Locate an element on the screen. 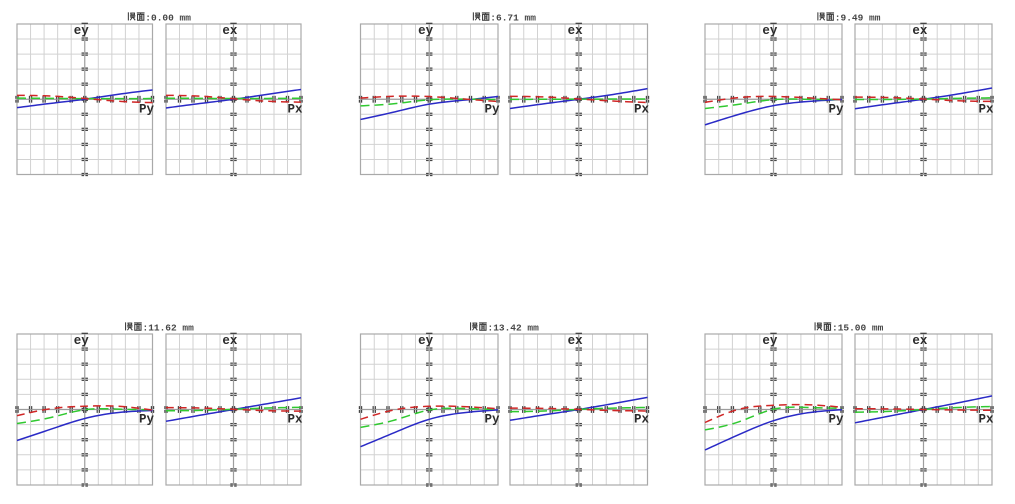 The width and height of the screenshot is (1015, 504). svg-text: :9.49 mm is located at coordinates (858, 18).